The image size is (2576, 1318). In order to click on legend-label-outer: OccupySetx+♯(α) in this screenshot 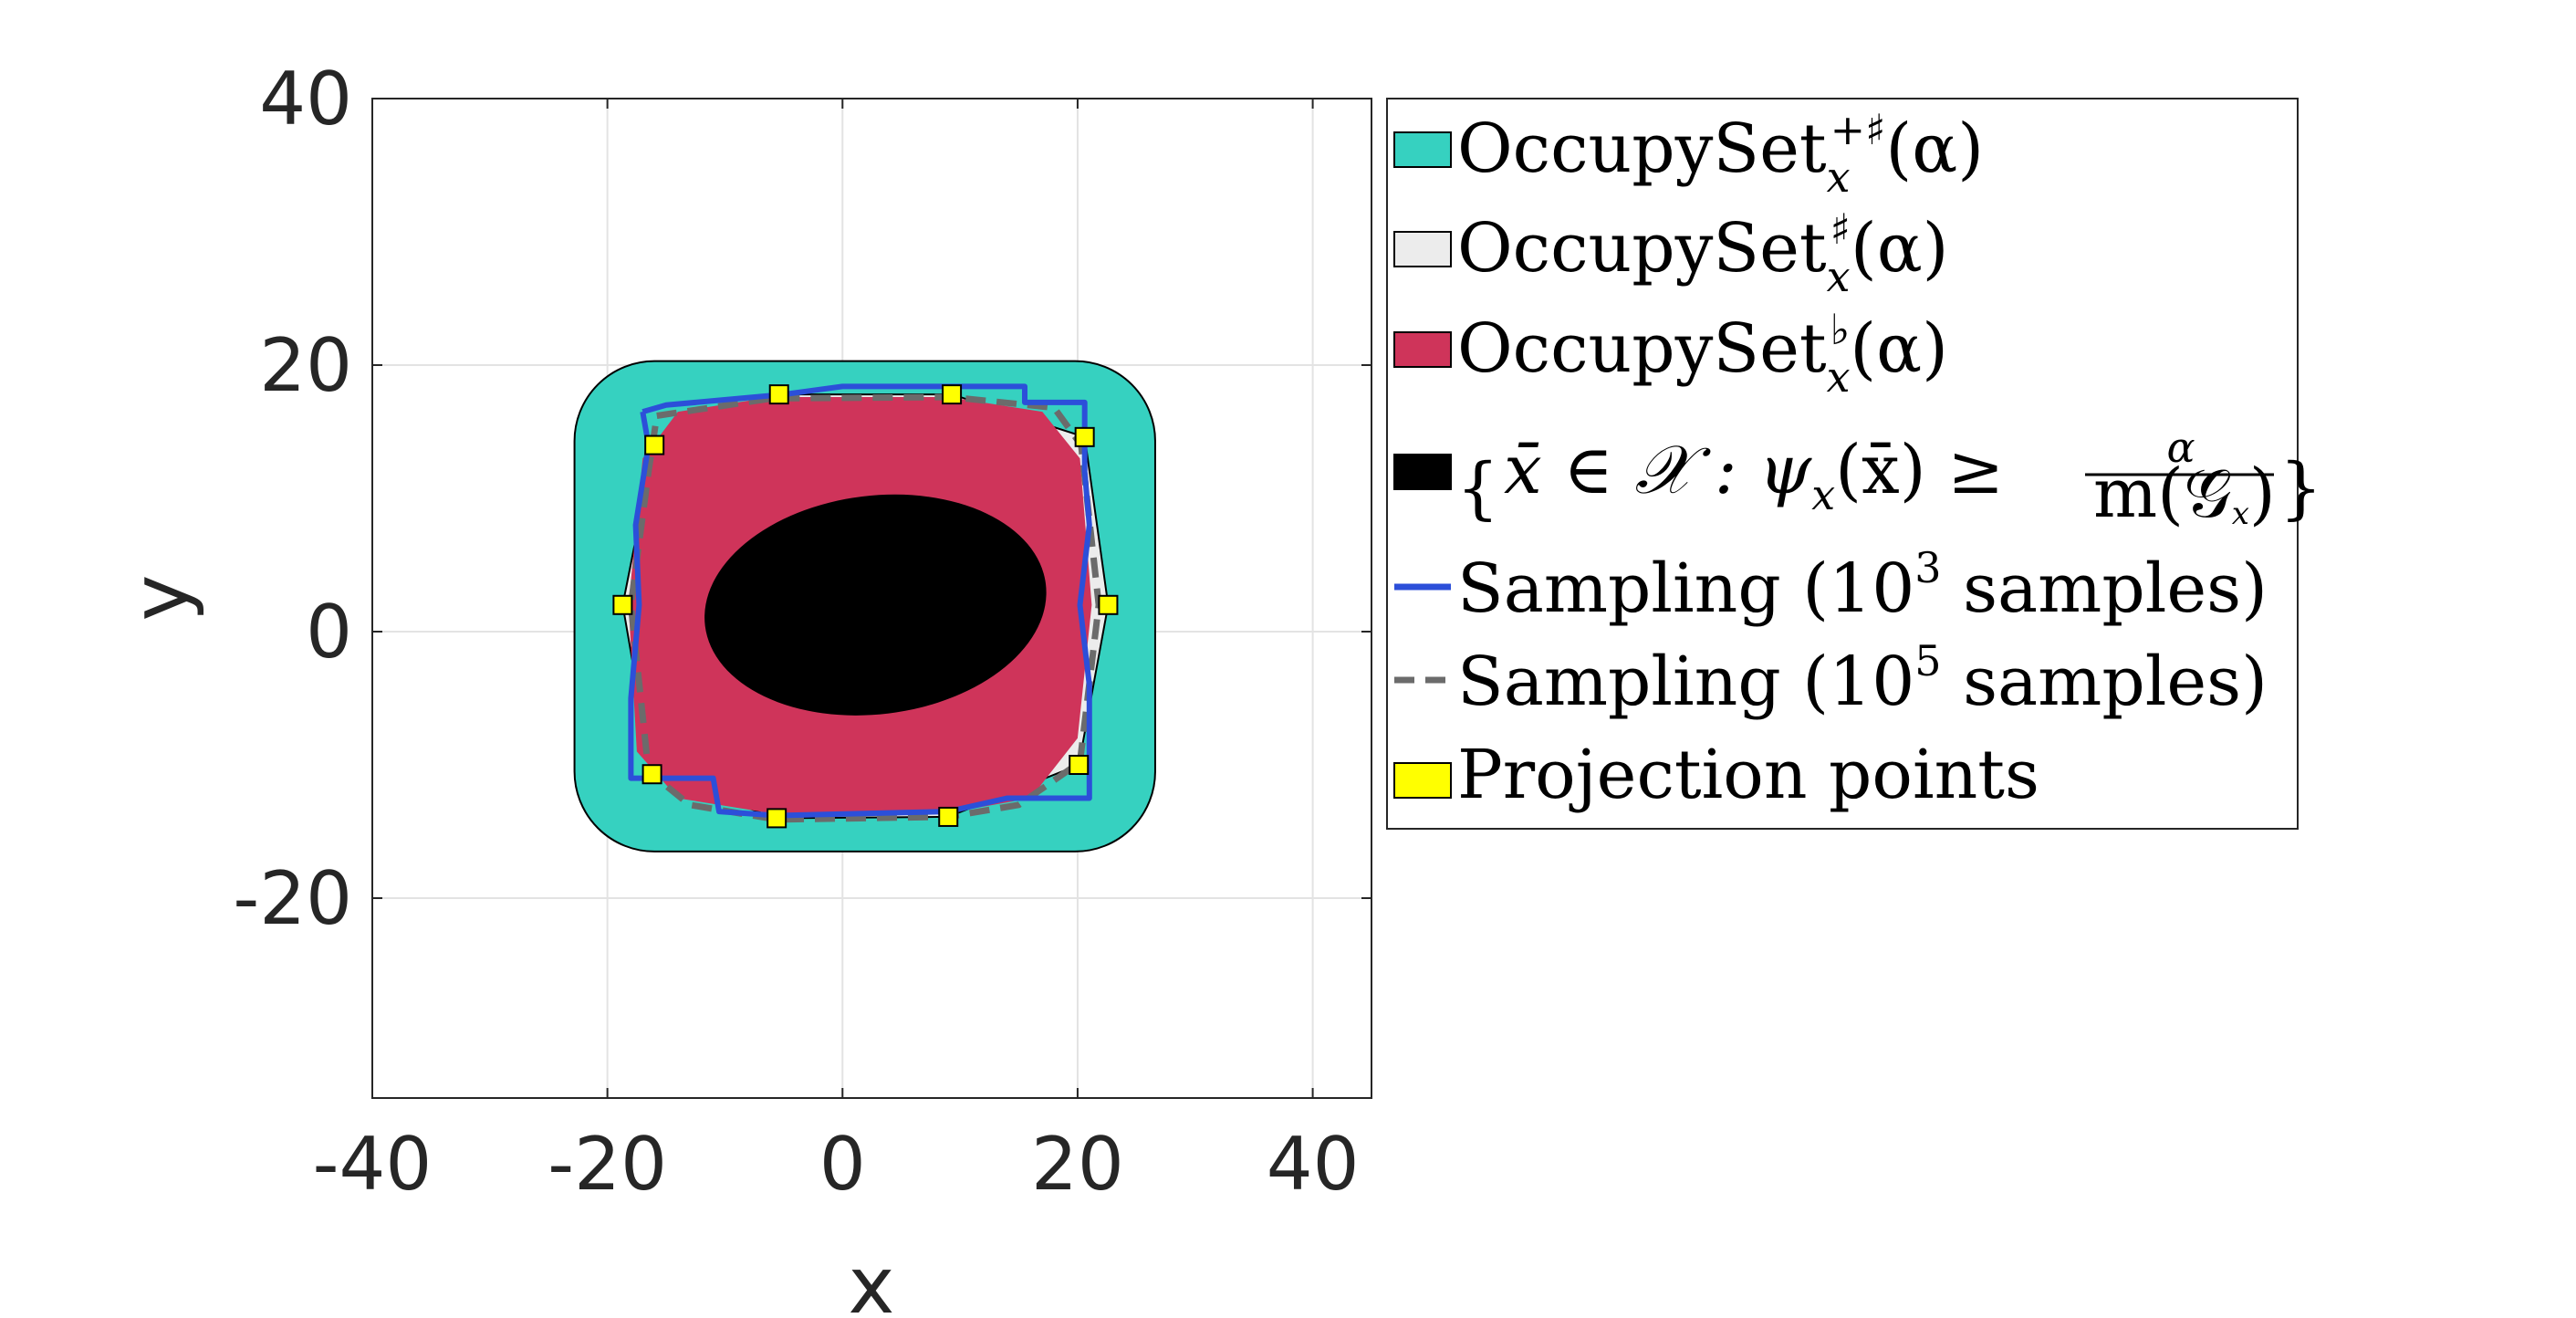, I will do `click(1720, 153)`.